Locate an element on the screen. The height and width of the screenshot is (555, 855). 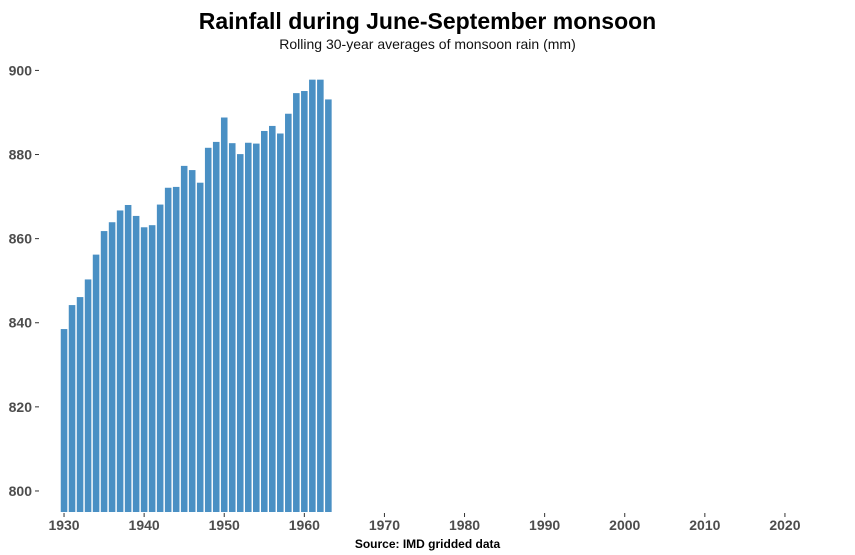
bar-1937 is located at coordinates (120, 361).